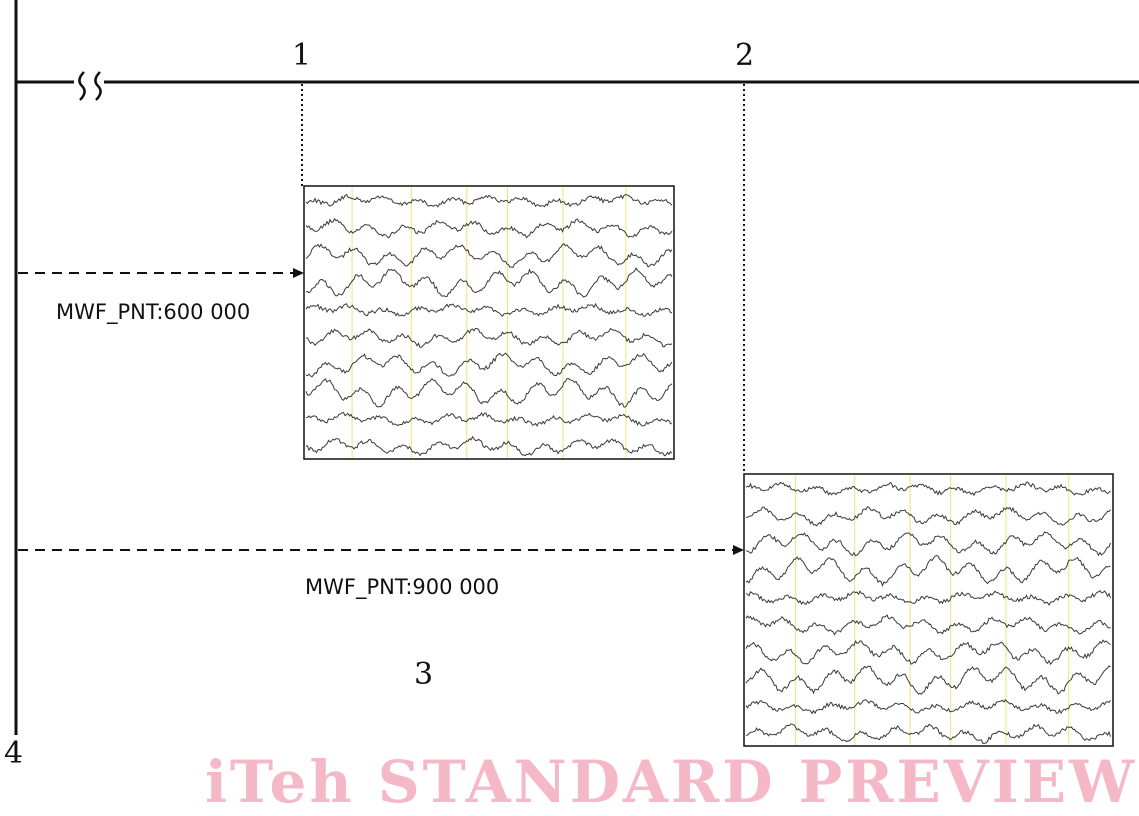 The image size is (1139, 816). What do you see at coordinates (153, 312) in the screenshot?
I see `pnt-label-600: MWF_PNT:600 000` at bounding box center [153, 312].